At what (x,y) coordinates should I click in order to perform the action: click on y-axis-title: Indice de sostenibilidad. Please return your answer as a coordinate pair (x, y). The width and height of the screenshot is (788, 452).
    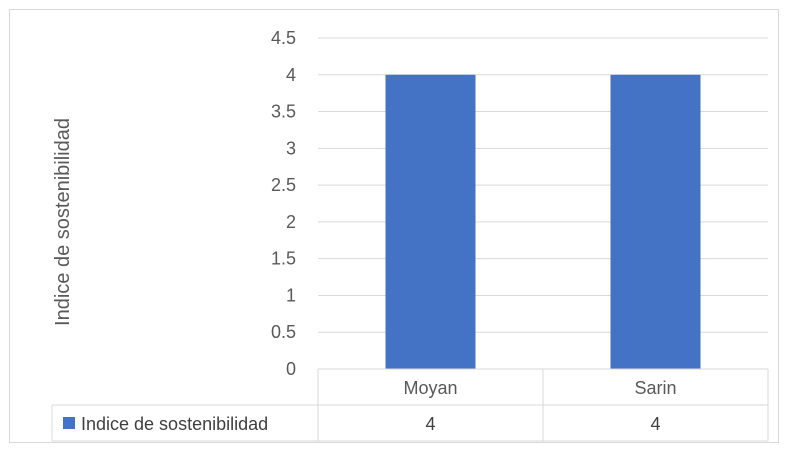
    Looking at the image, I should click on (63, 222).